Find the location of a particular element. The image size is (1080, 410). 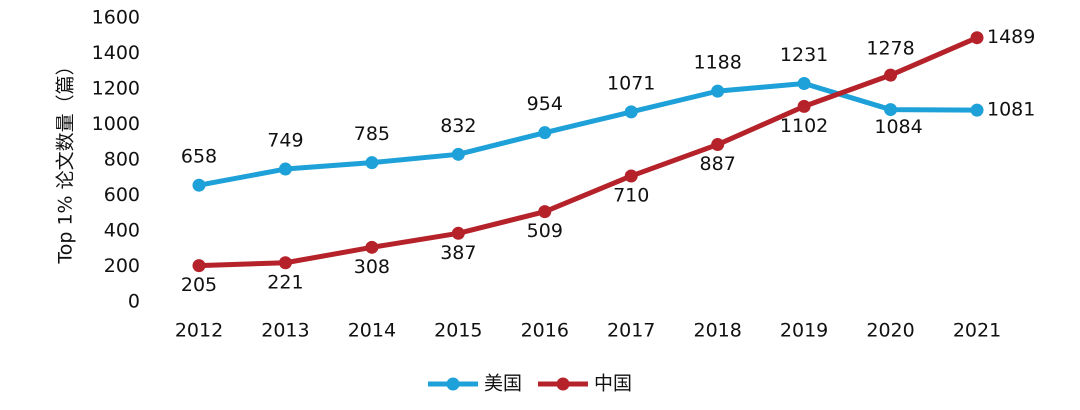

data-label: 308 is located at coordinates (372, 267).